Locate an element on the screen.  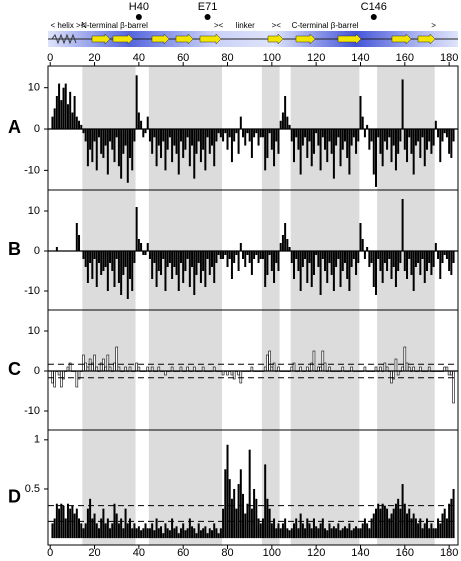
domain-label: linker is located at coordinates (245, 25).